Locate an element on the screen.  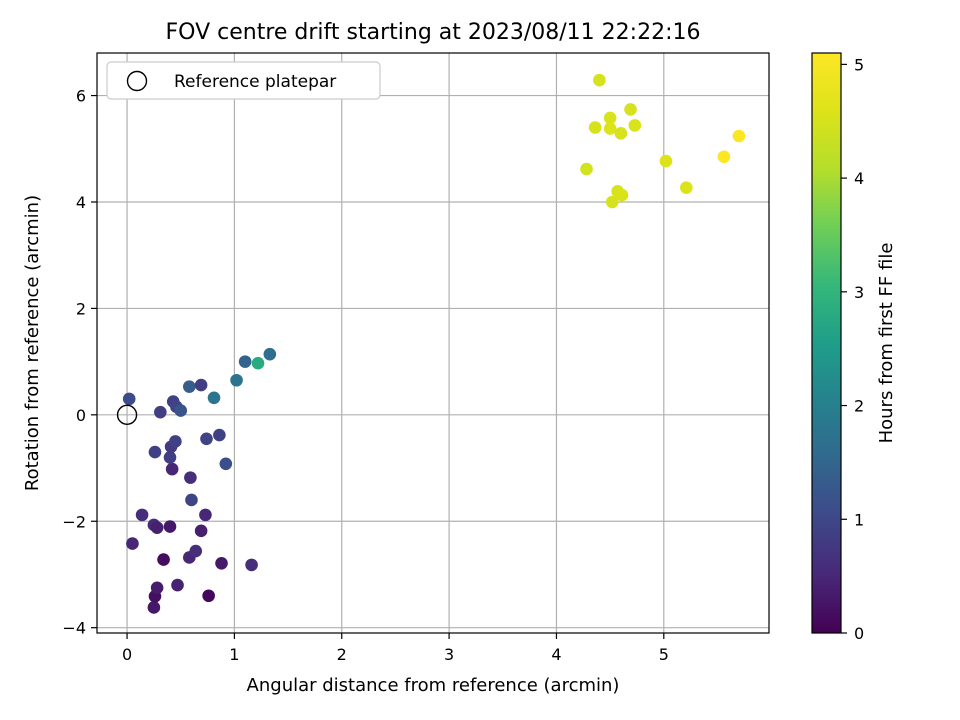
y-tick-label: 4 is located at coordinates (81, 202).